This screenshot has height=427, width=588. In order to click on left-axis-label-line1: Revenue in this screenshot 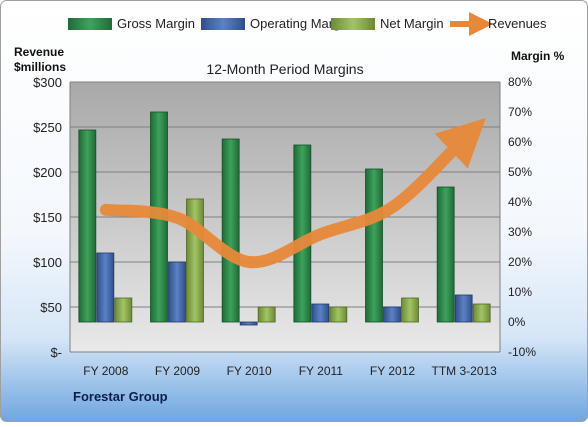, I will do `click(39, 52)`.